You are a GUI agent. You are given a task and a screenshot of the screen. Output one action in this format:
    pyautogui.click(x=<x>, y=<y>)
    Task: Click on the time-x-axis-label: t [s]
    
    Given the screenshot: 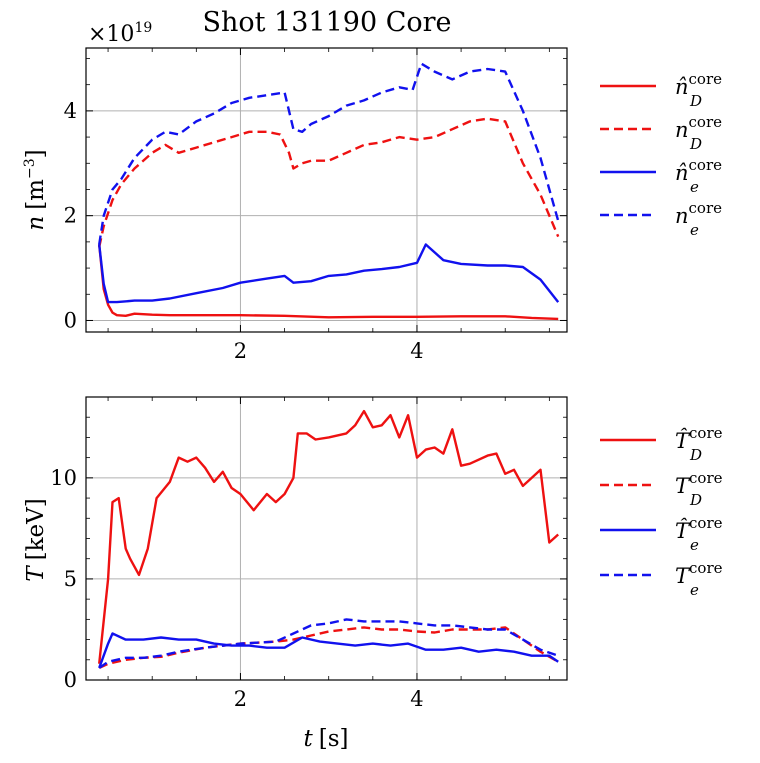 What is the action you would take?
    pyautogui.click(x=326, y=739)
    